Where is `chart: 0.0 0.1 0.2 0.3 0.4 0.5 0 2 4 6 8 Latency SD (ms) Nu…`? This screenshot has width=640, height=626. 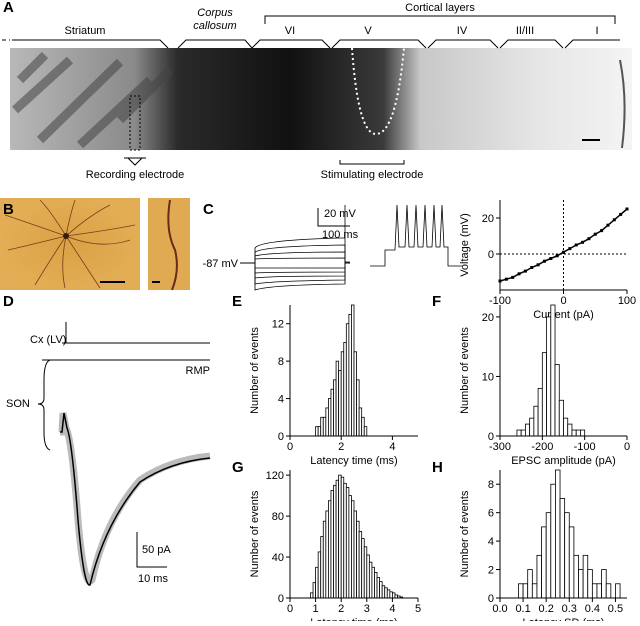
chart: 0.0 0.1 0.2 0.3 0.4 0.5 0 2 4 6 8 Latency SD (ms) Nu… is located at coordinates (543, 547).